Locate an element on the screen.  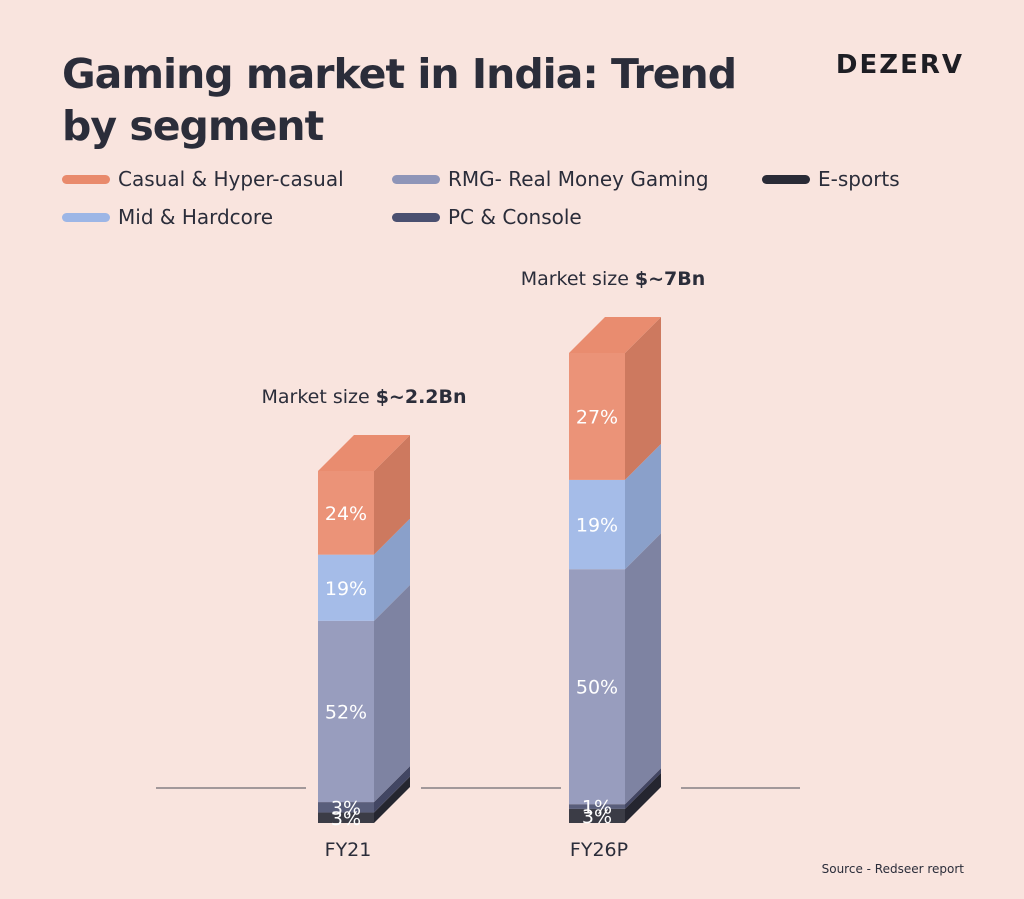
legend-item-casual: Casual & Hyper-casual is located at coordinates (203, 179).